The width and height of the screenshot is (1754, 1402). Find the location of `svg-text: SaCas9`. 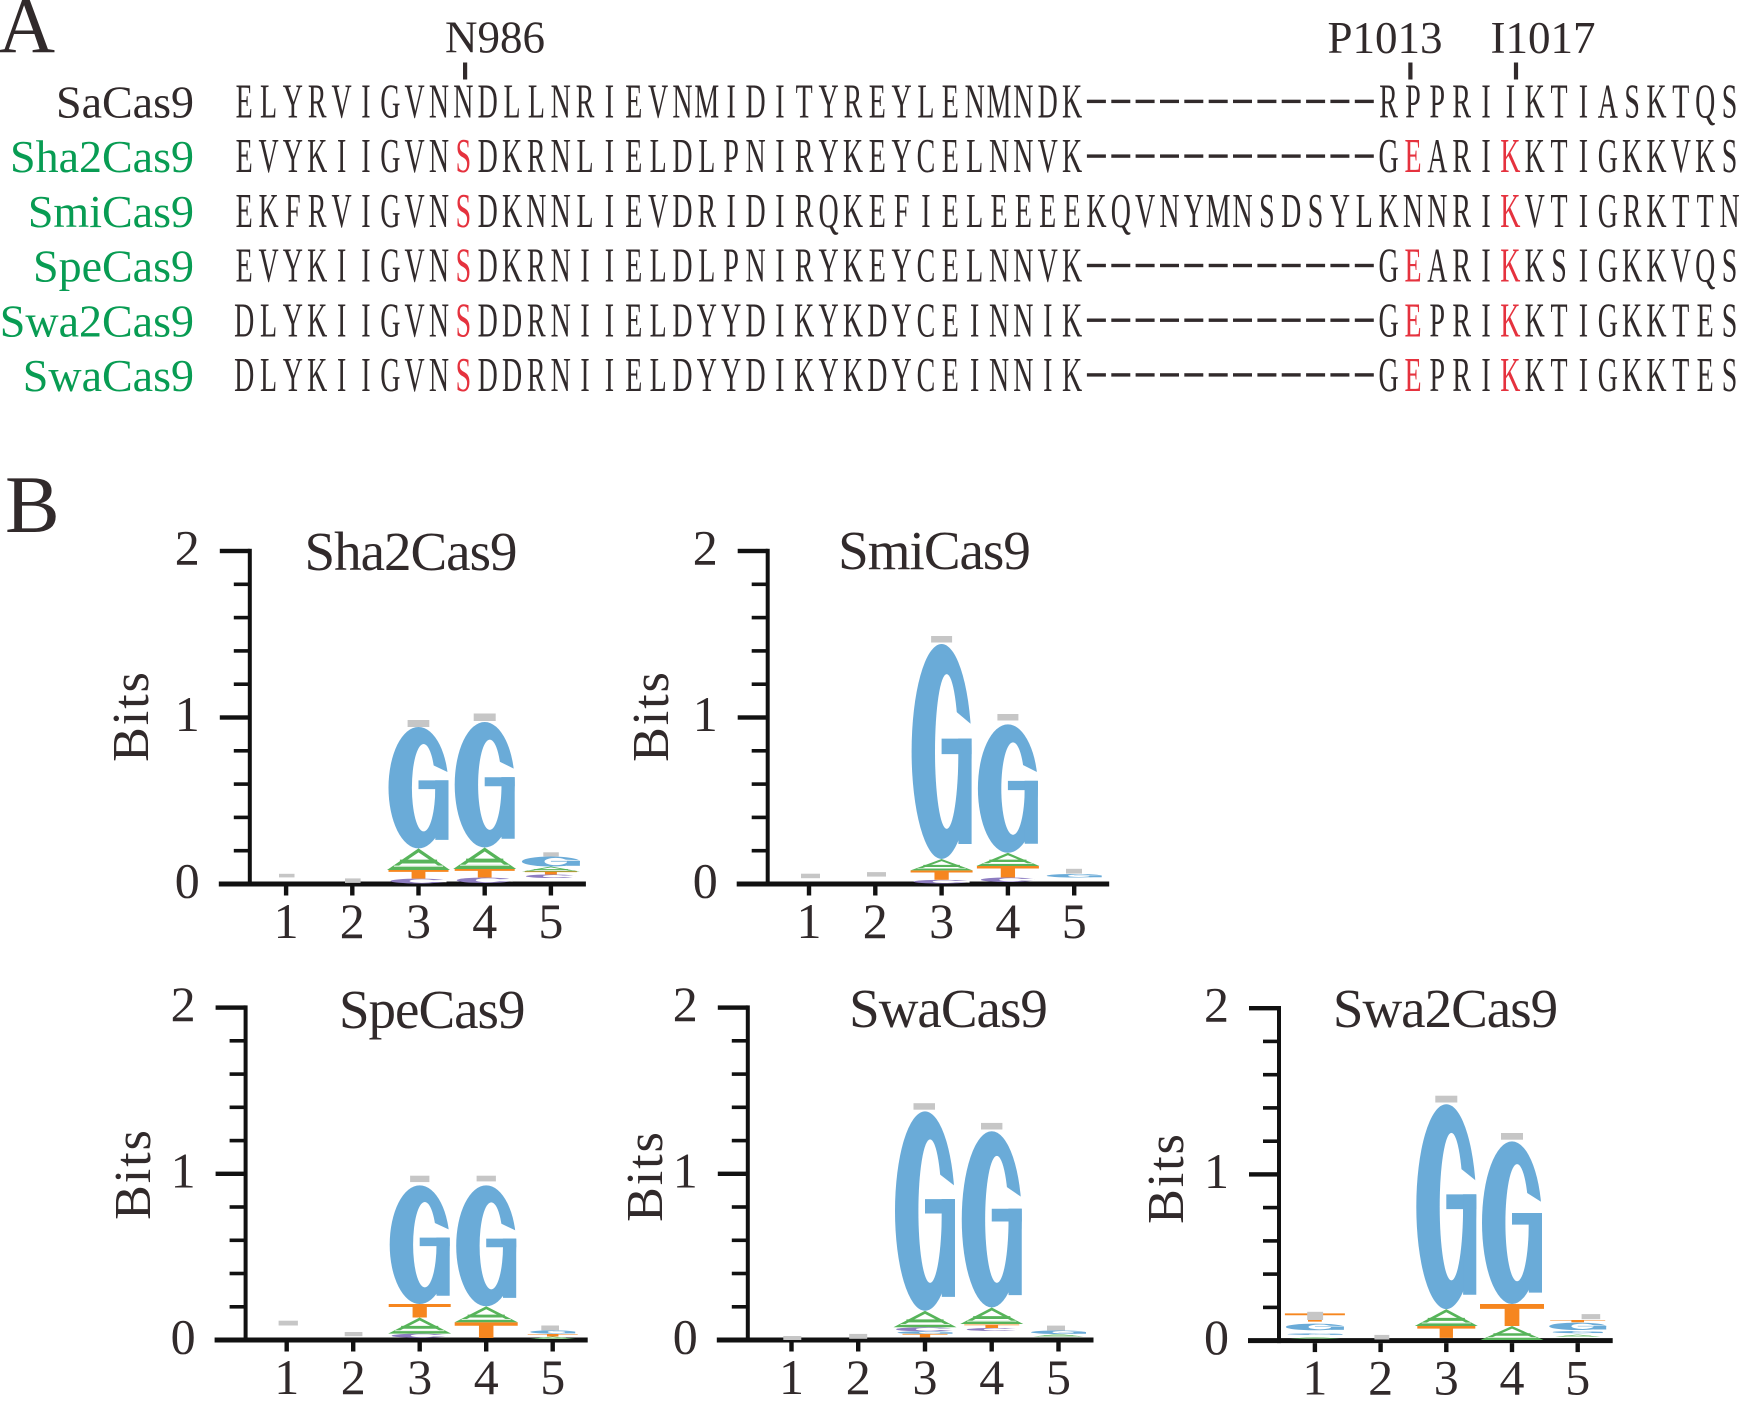

svg-text: SaCas9 is located at coordinates (125, 102).